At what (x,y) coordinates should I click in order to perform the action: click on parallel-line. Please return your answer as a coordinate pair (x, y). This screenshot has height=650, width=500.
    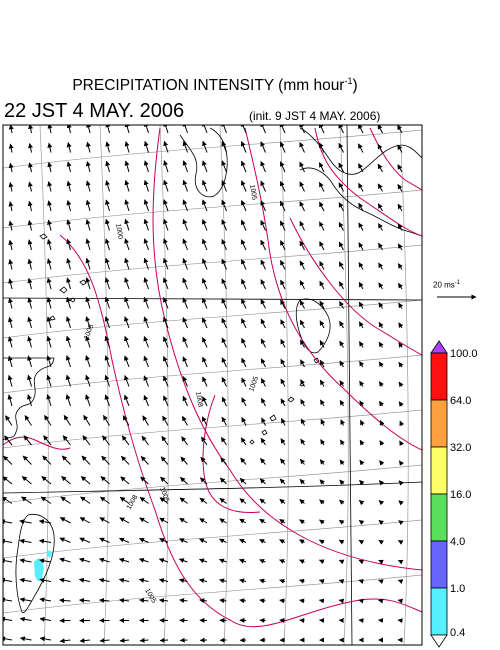
    Looking at the image, I should click on (212, 594).